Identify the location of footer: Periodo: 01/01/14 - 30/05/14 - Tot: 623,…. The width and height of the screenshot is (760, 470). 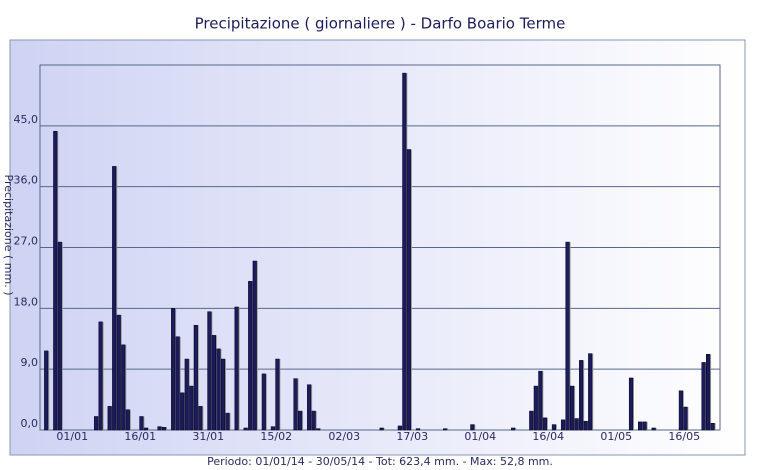
(380, 461).